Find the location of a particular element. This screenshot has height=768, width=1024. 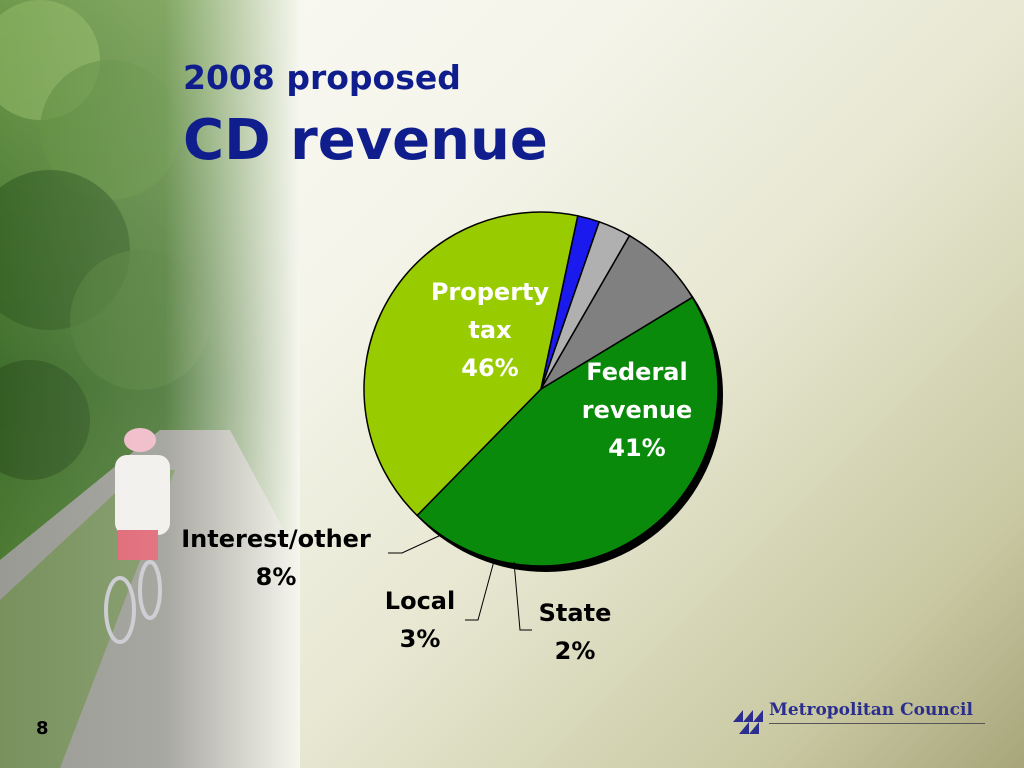

slice-label-local-0: Local is located at coordinates (420, 601).